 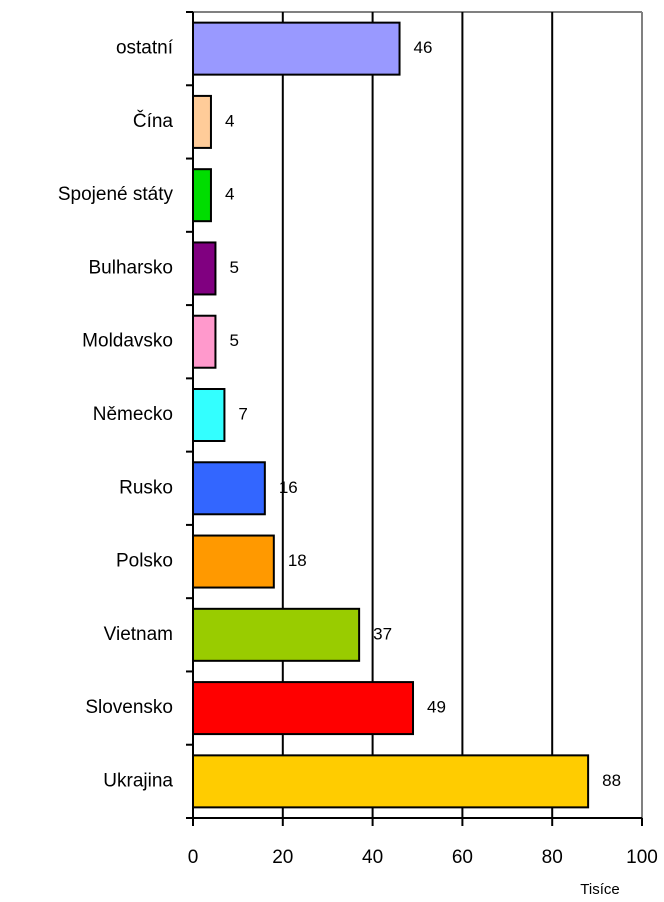 What do you see at coordinates (129, 707) in the screenshot?
I see `y-tick-label: Slovensko` at bounding box center [129, 707].